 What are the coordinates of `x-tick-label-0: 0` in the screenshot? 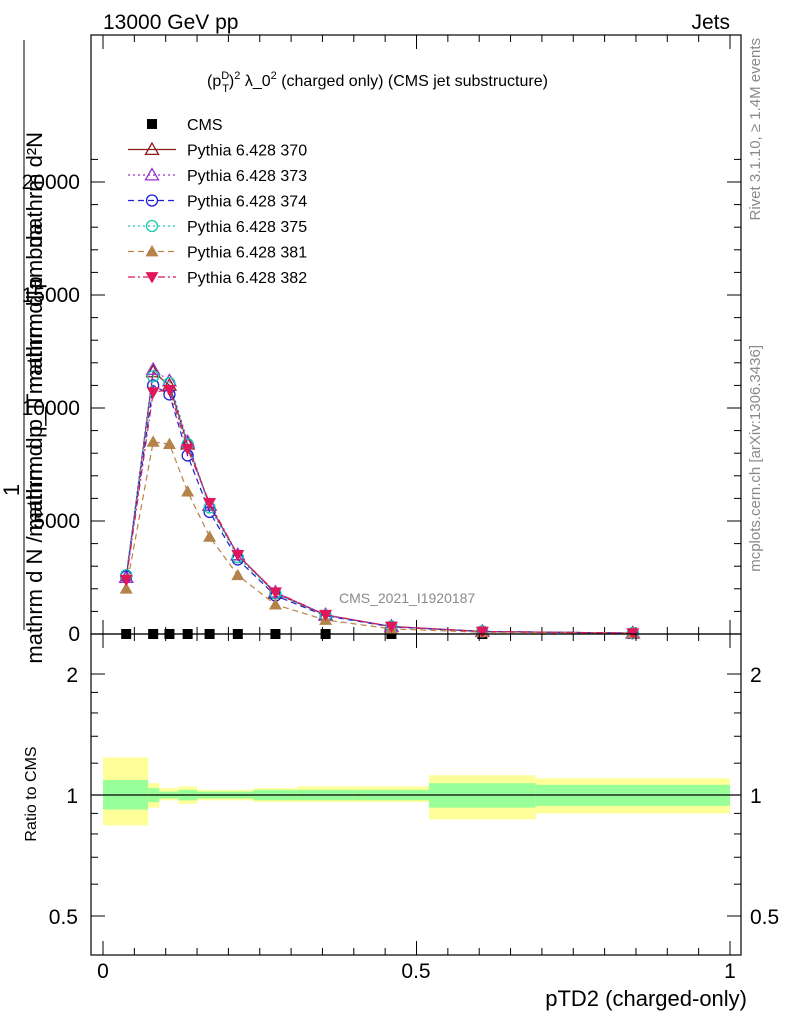 It's located at (103, 971).